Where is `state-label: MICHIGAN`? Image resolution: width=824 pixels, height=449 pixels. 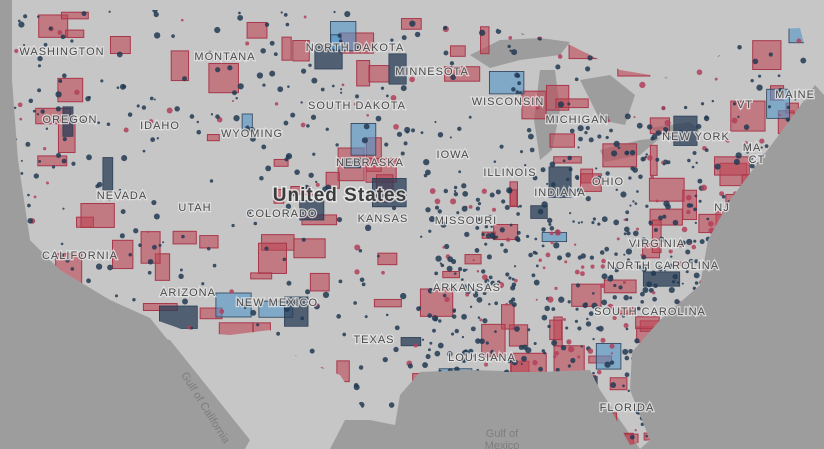
state-label: MICHIGAN is located at coordinates (577, 120).